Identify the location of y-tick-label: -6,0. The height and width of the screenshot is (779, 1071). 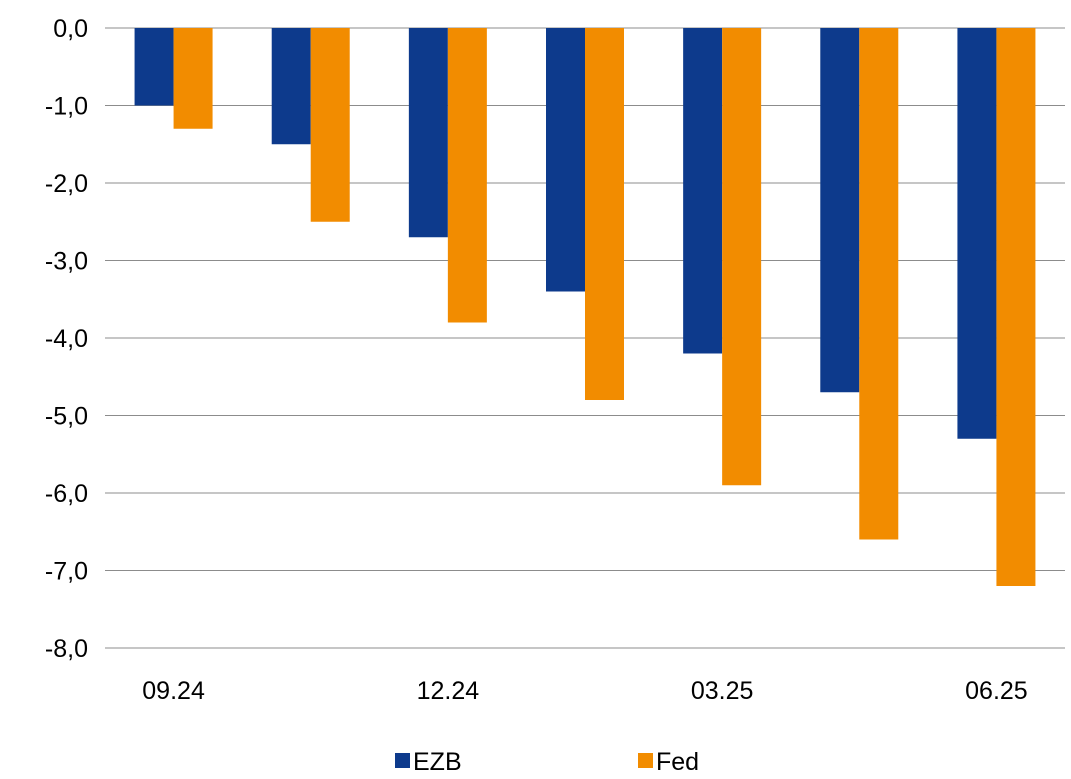
(66, 494).